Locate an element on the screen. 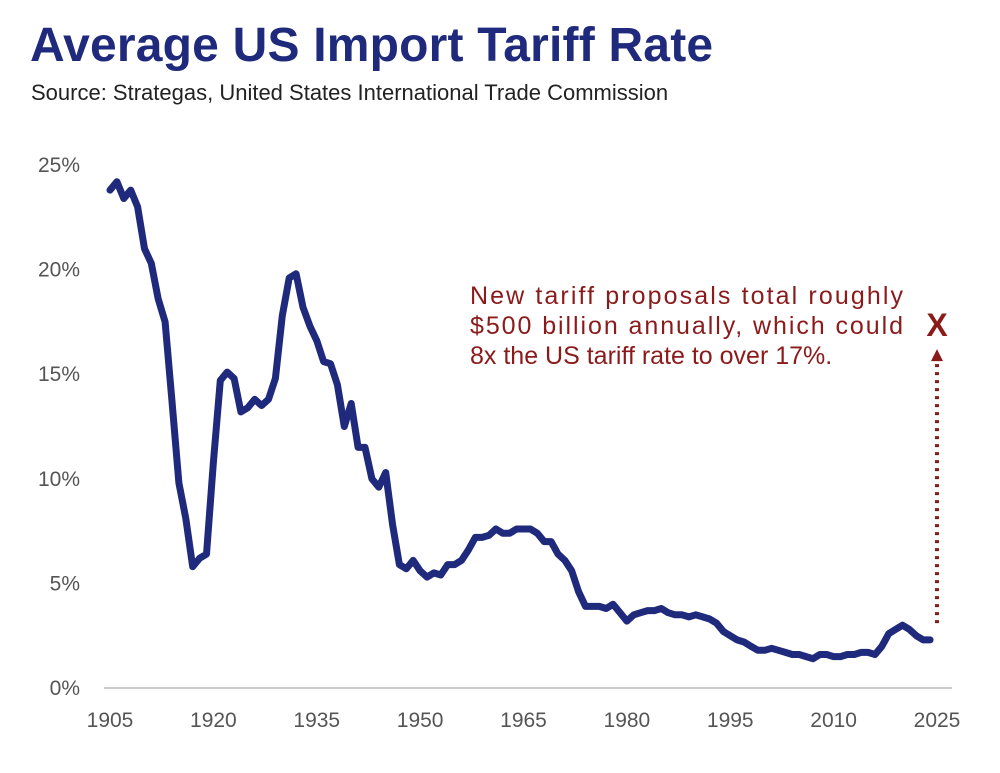 The height and width of the screenshot is (773, 1000). x-axis: 1905 1920 1935 1950 1965 1980 1995 2010 2025 is located at coordinates (524, 720).